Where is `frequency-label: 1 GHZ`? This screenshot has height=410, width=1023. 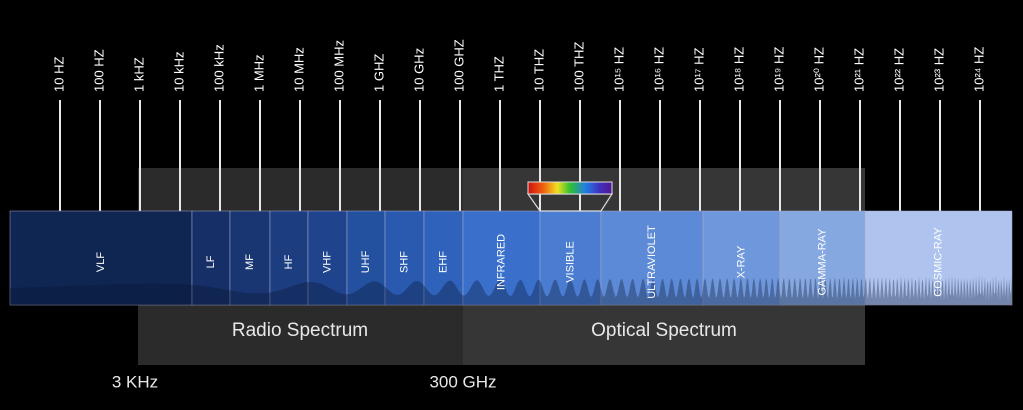
frequency-label: 1 GHZ is located at coordinates (378, 73).